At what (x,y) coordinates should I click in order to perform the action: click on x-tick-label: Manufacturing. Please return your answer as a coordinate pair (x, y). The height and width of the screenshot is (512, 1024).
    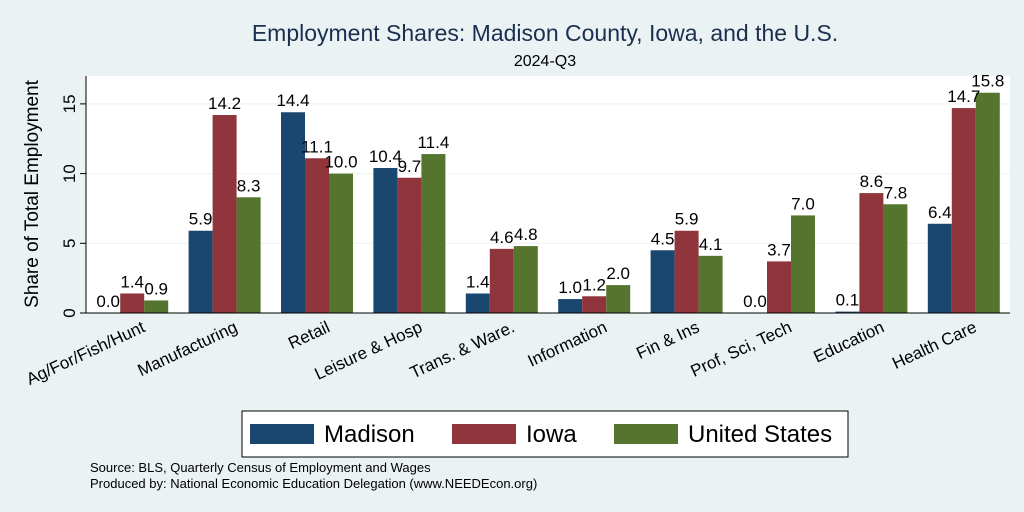
    Looking at the image, I should click on (188, 348).